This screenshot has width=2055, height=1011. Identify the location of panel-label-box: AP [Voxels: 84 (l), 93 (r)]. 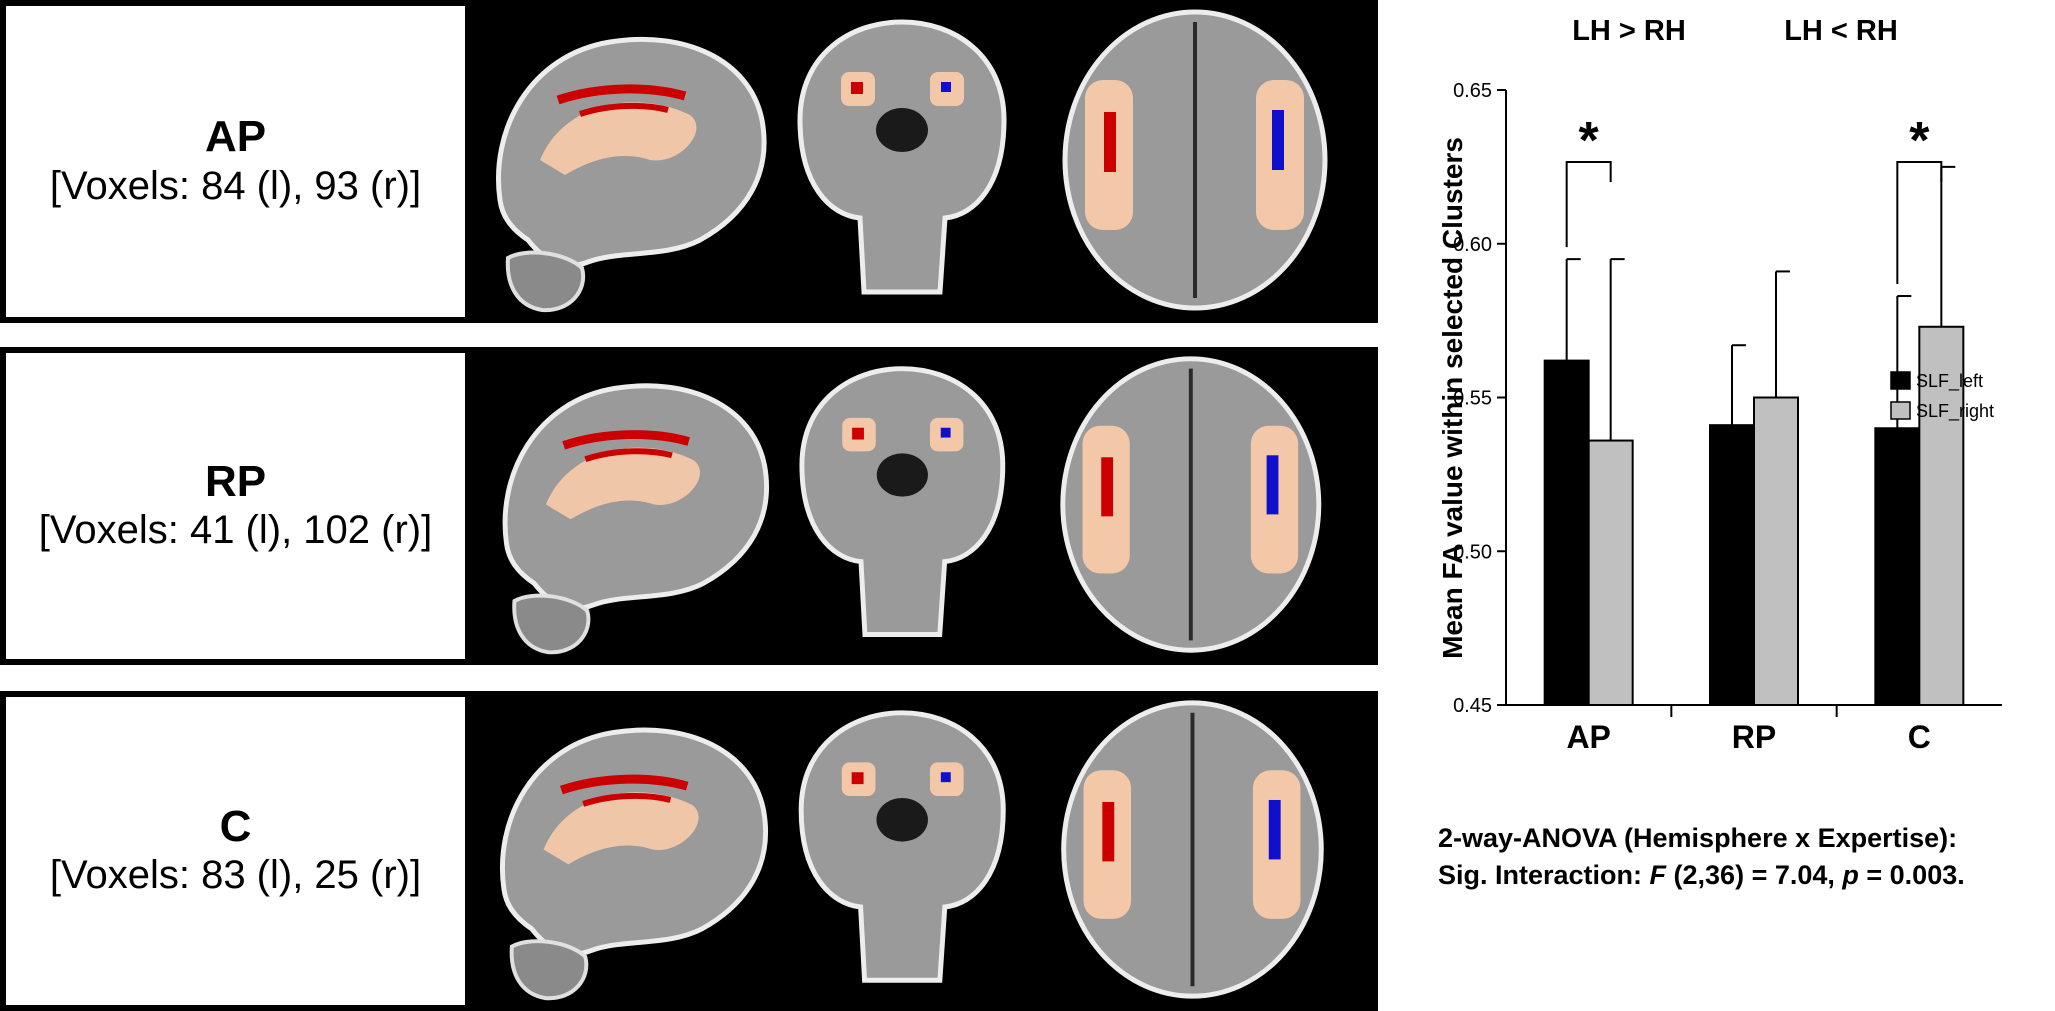
(235, 161).